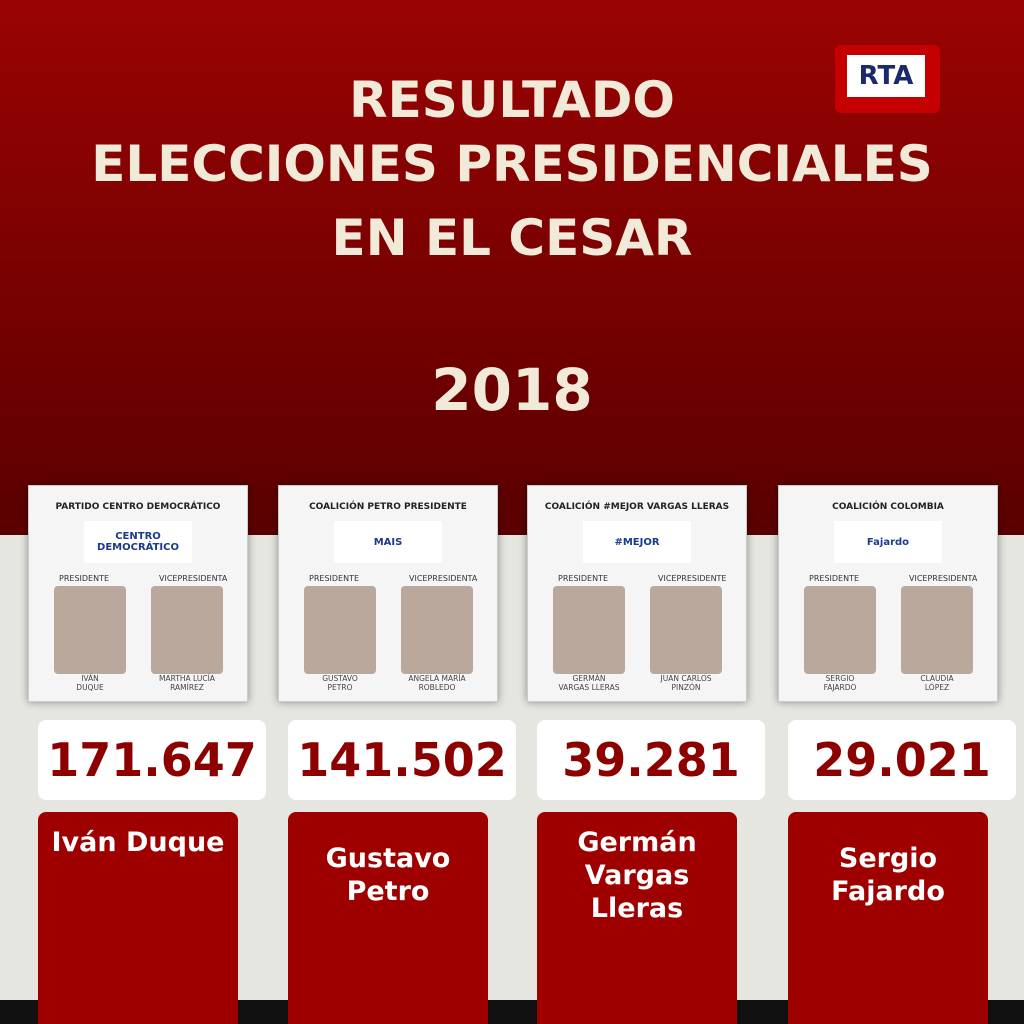 The image size is (1024, 1024). Describe the element at coordinates (692, 578) in the screenshot. I see `vp-label: VICEPRESIDENTE` at that location.